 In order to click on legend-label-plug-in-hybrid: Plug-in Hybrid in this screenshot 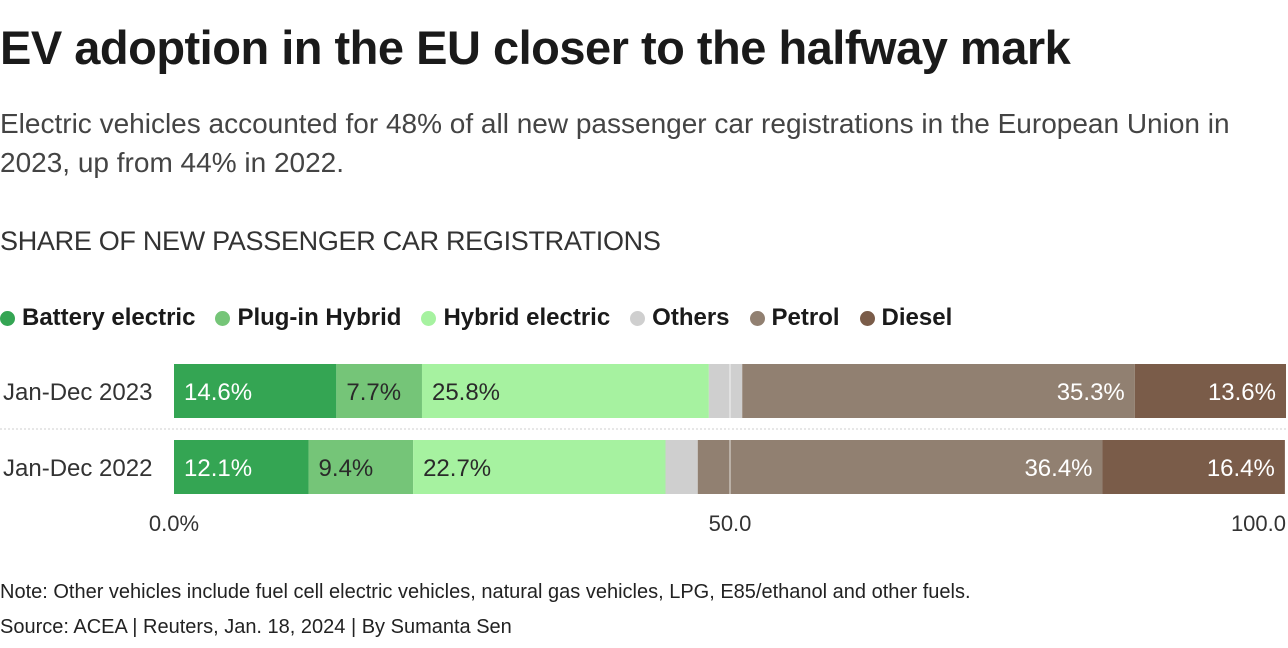, I will do `click(319, 317)`.